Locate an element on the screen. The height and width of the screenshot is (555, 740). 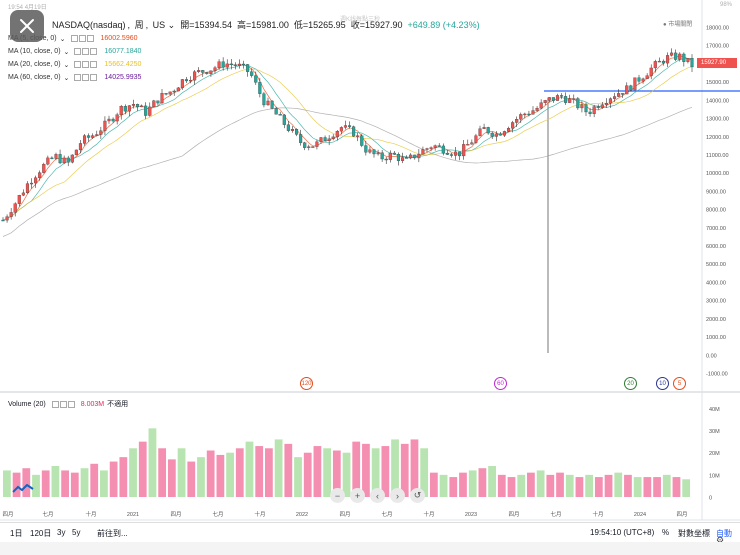
price-axis-label: 4000.00 is located at coordinates (716, 283).